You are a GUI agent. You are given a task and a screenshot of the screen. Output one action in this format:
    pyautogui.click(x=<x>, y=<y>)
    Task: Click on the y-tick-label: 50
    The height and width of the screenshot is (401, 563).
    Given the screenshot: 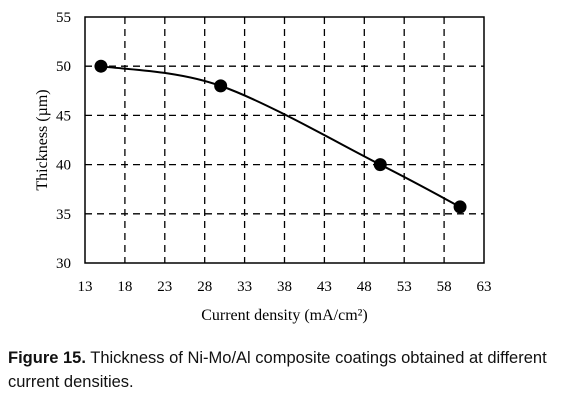 What is the action you would take?
    pyautogui.click(x=63, y=67)
    